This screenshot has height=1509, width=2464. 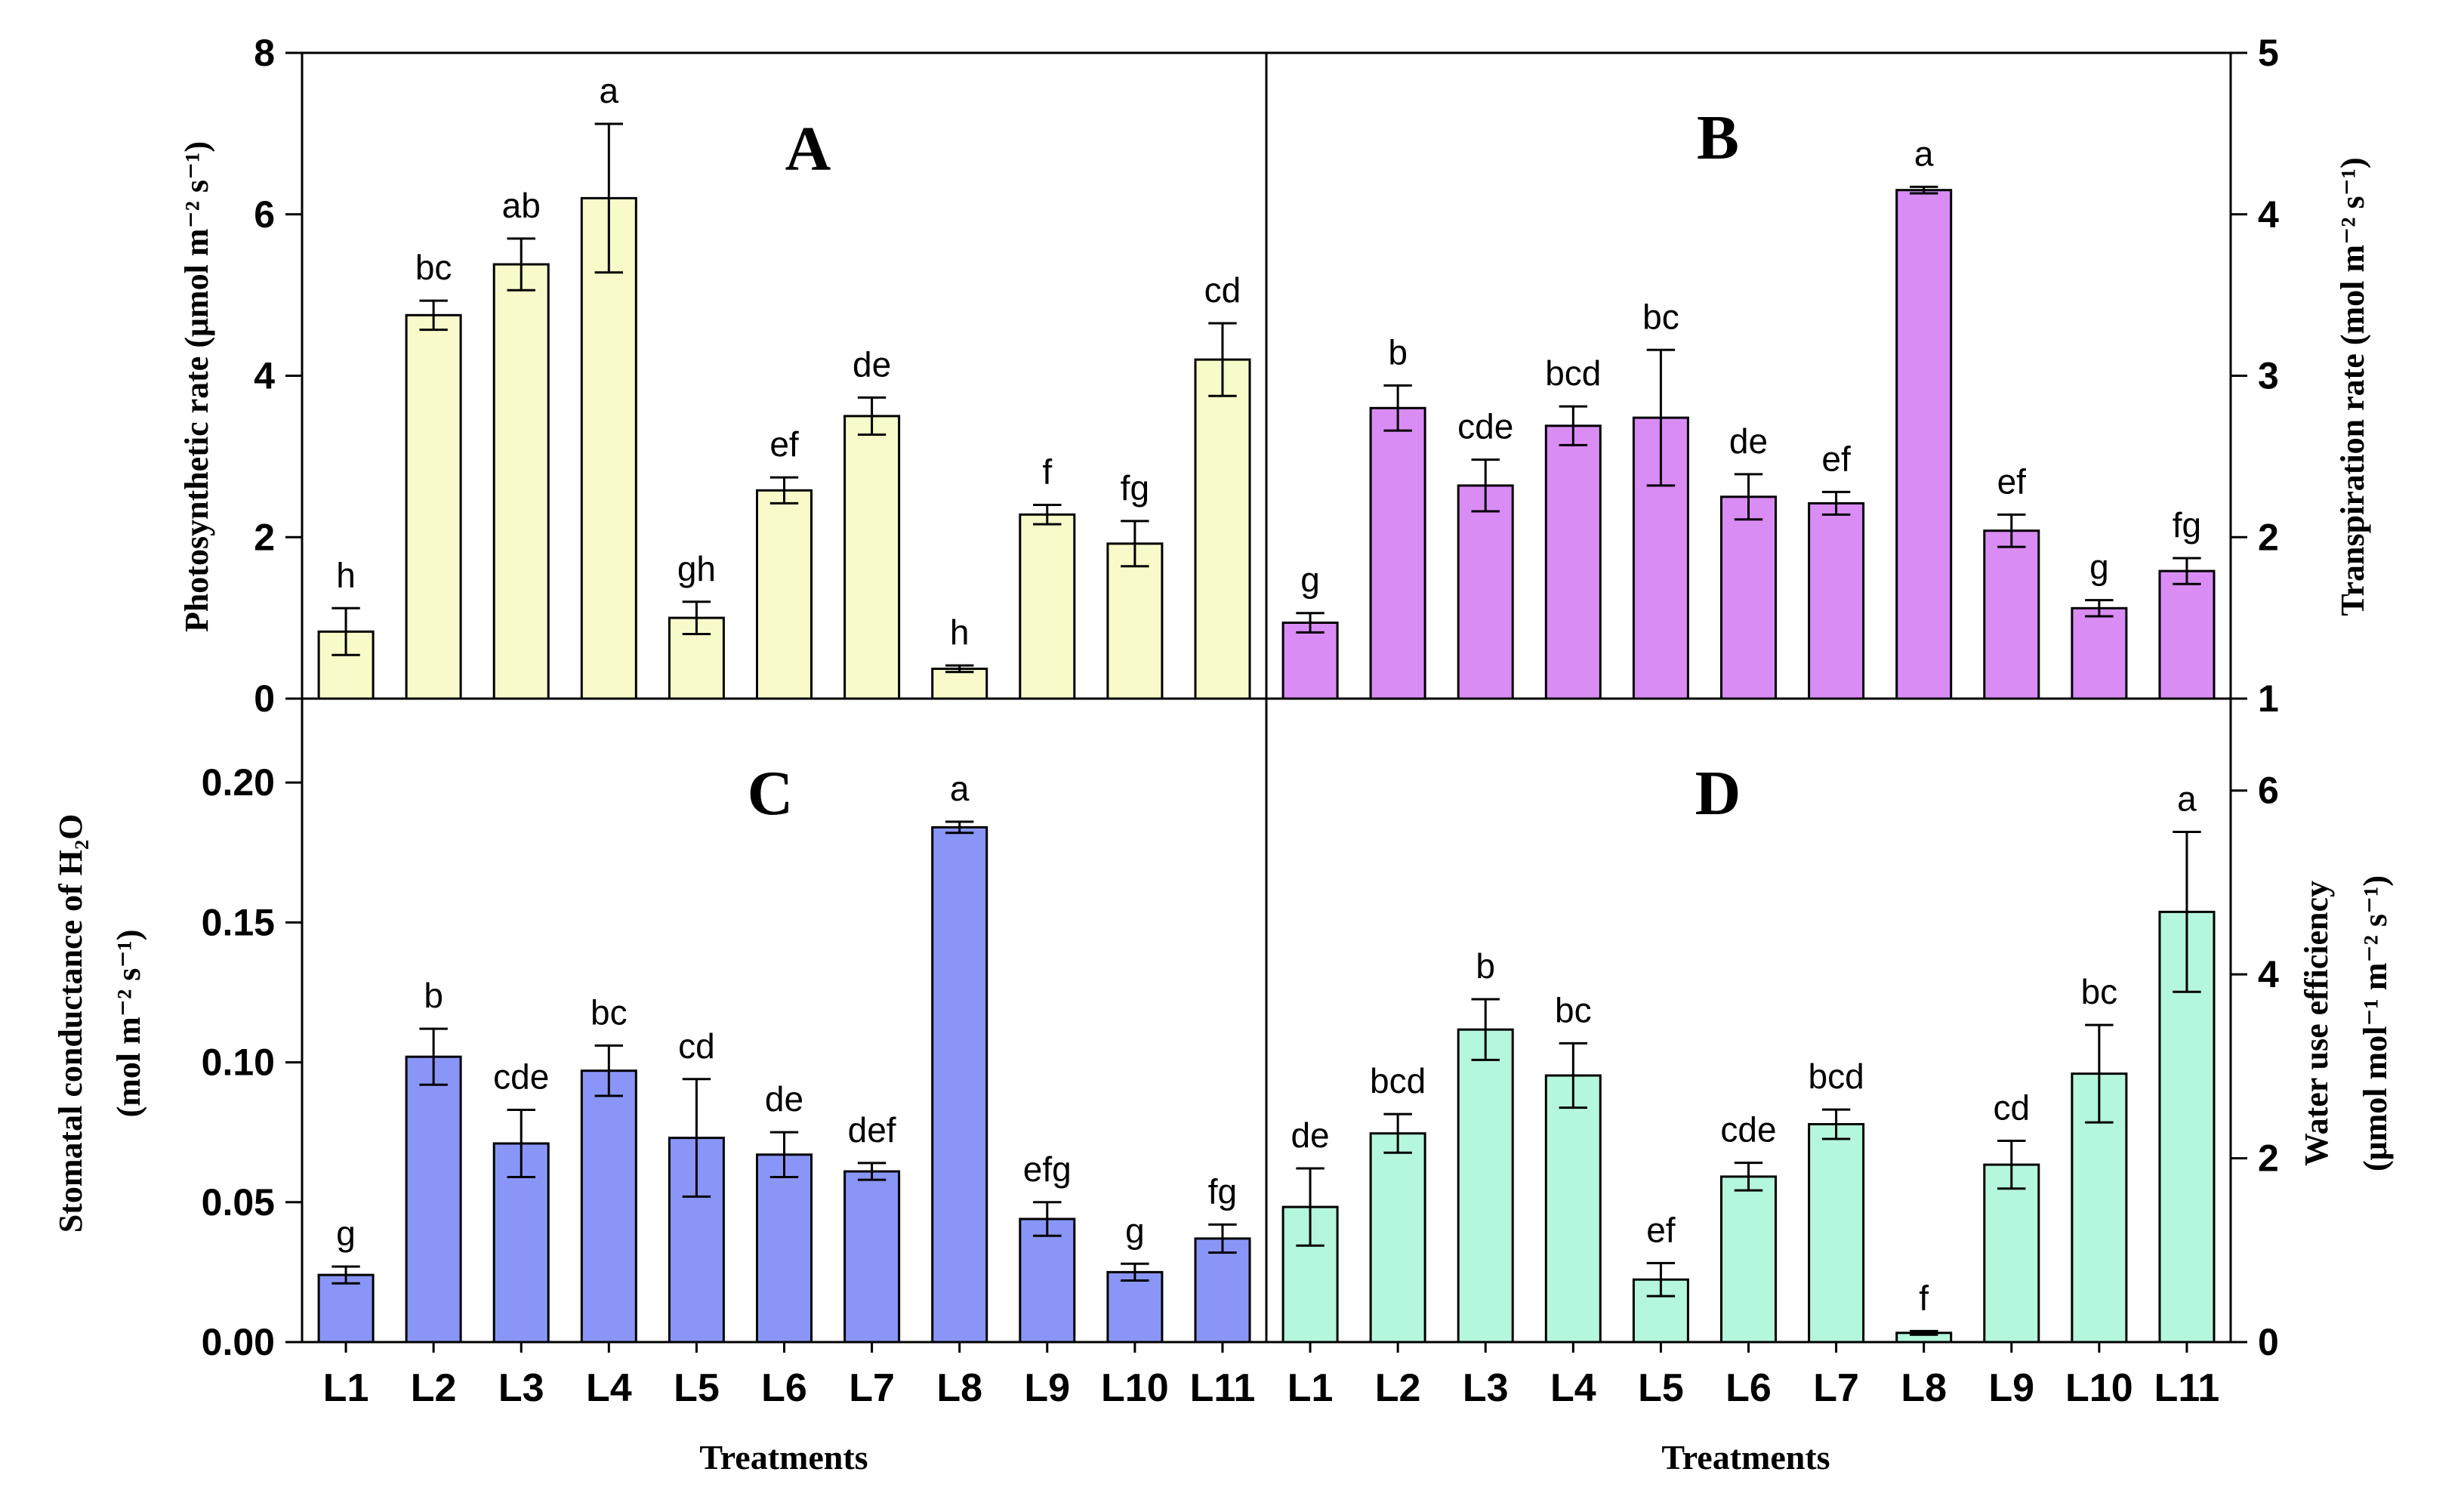 I want to click on bar-l3, so click(x=521, y=481).